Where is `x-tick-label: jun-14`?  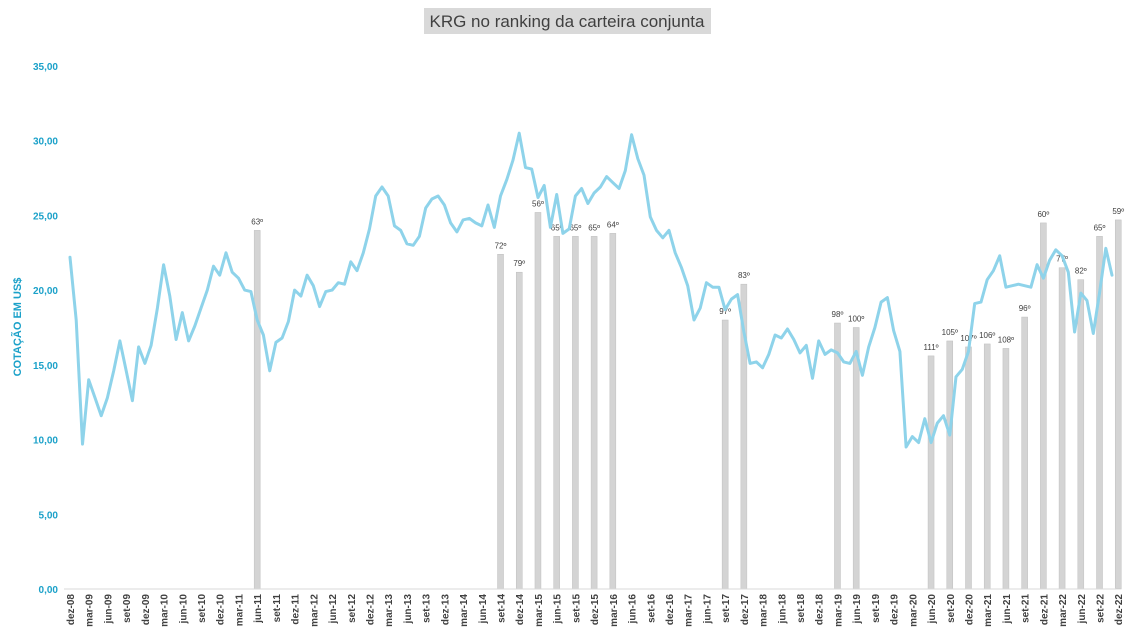 x-tick-label: jun-14 is located at coordinates (483, 609).